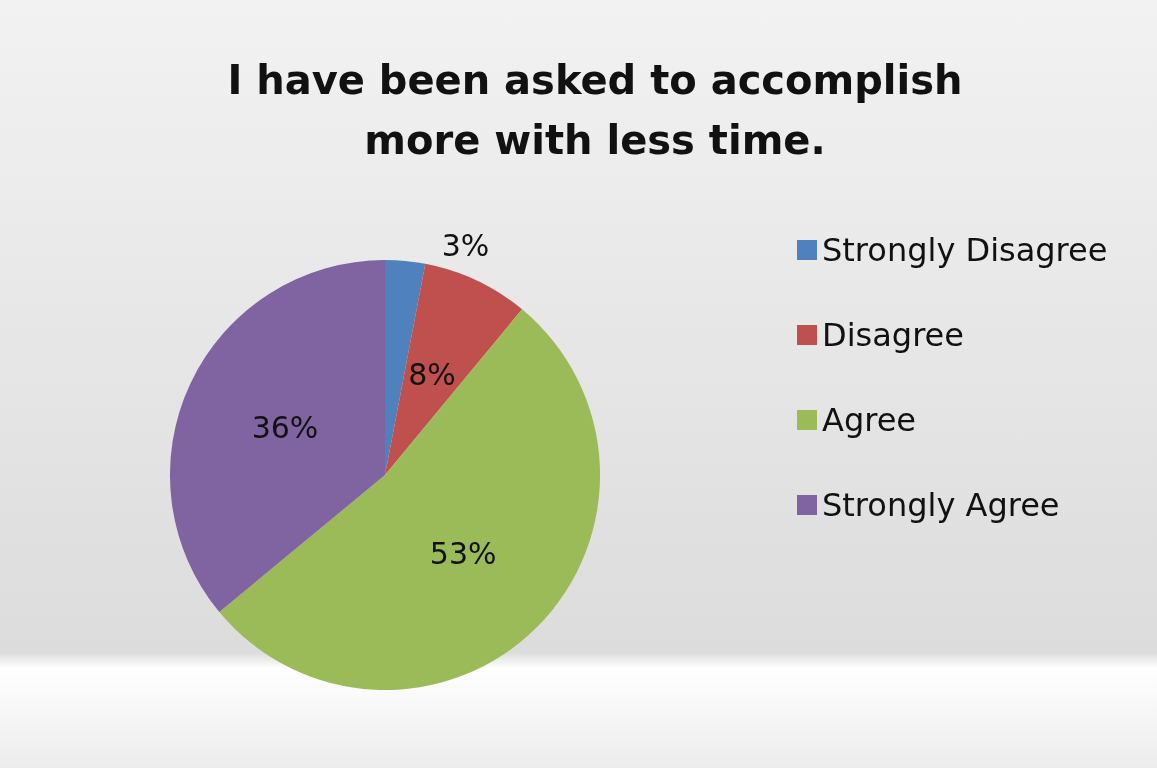 This screenshot has height=768, width=1157. Describe the element at coordinates (869, 420) in the screenshot. I see `legend-label: Agree` at that location.